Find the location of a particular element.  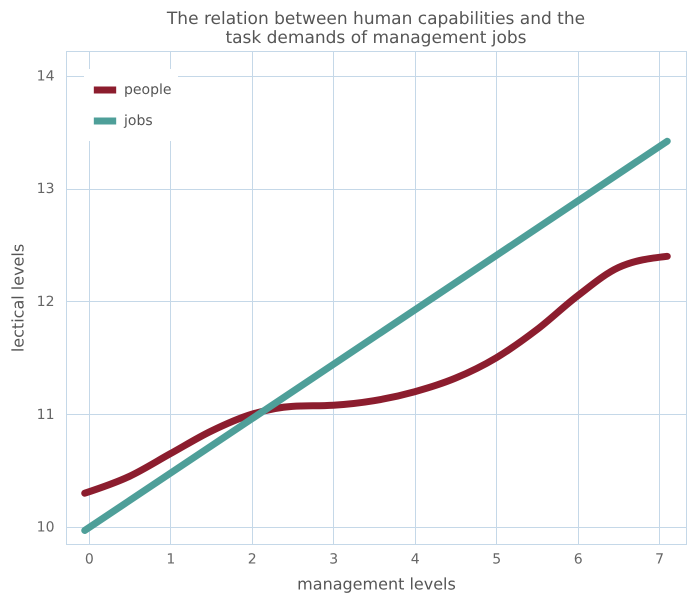

x-axis-title: management levels is located at coordinates (376, 584).